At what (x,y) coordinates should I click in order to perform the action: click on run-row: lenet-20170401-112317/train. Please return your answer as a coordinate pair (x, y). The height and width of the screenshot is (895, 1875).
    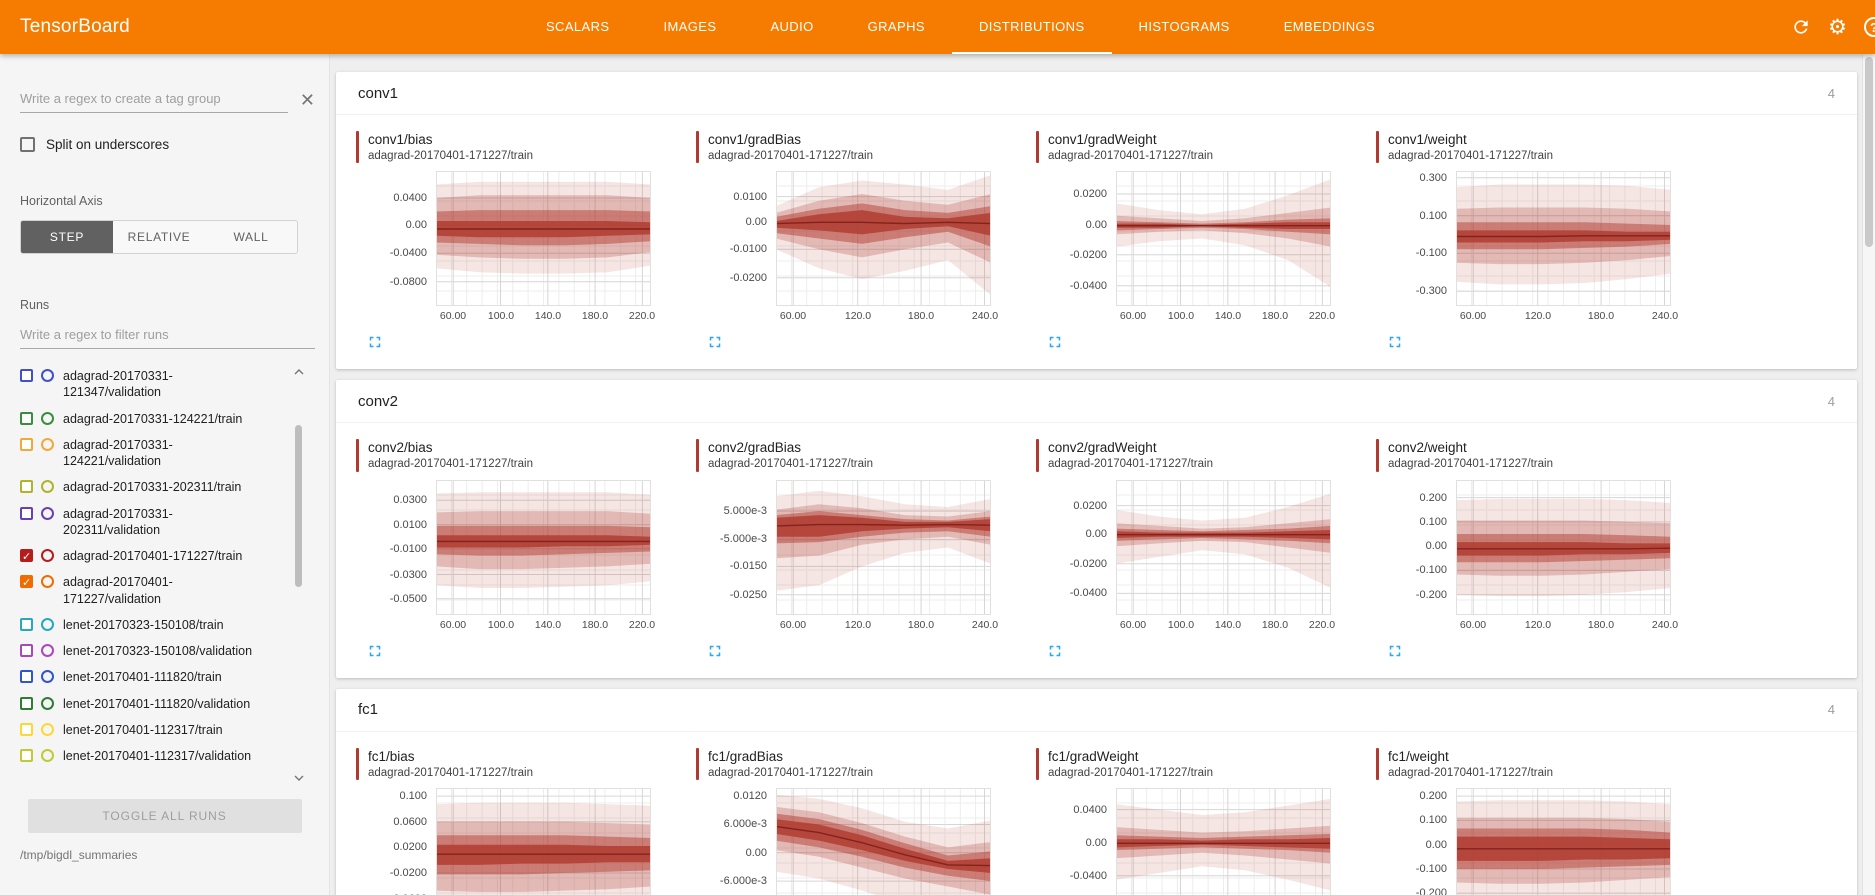
    Looking at the image, I should click on (149, 730).